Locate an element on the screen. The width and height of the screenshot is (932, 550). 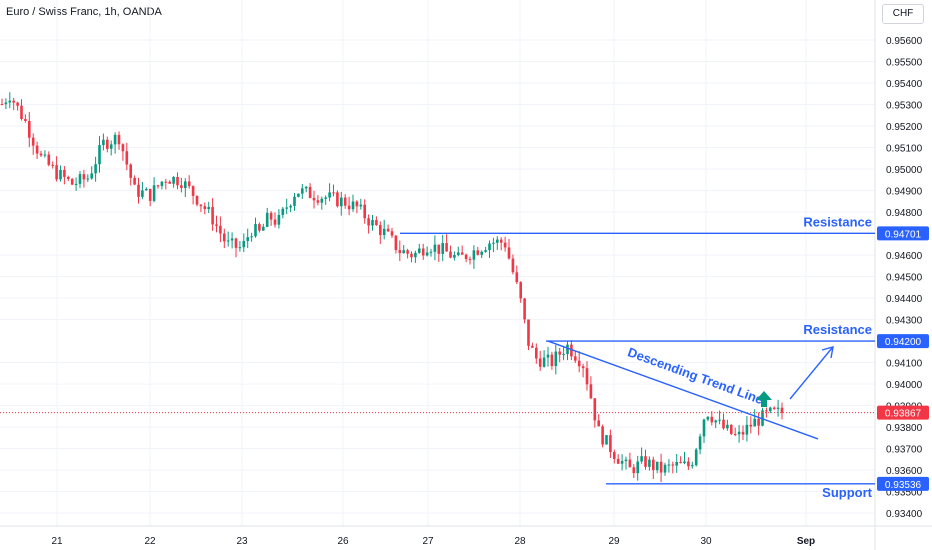
x-tick-label: 21 is located at coordinates (57, 541).